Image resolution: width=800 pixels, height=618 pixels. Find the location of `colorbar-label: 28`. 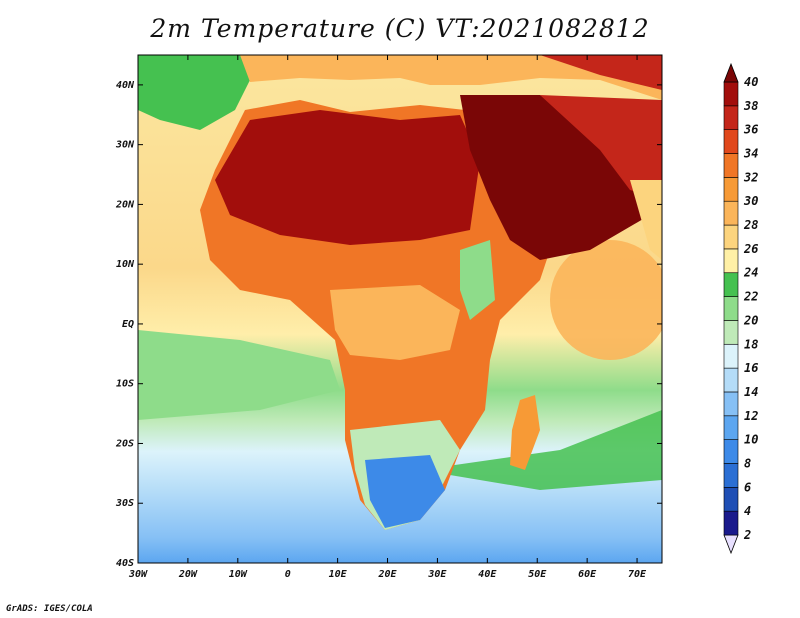

colorbar-label: 28 is located at coordinates (750, 225).